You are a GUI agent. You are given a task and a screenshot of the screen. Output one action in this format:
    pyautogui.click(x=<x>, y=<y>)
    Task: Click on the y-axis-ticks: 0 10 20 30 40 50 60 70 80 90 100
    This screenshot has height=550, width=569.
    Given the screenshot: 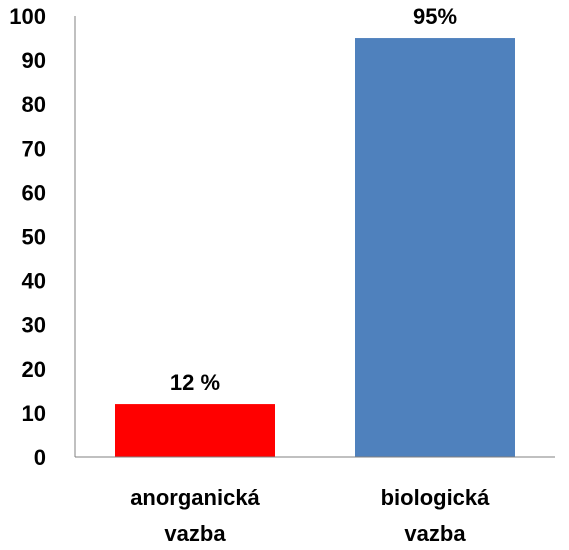 What is the action you would take?
    pyautogui.click(x=27, y=237)
    